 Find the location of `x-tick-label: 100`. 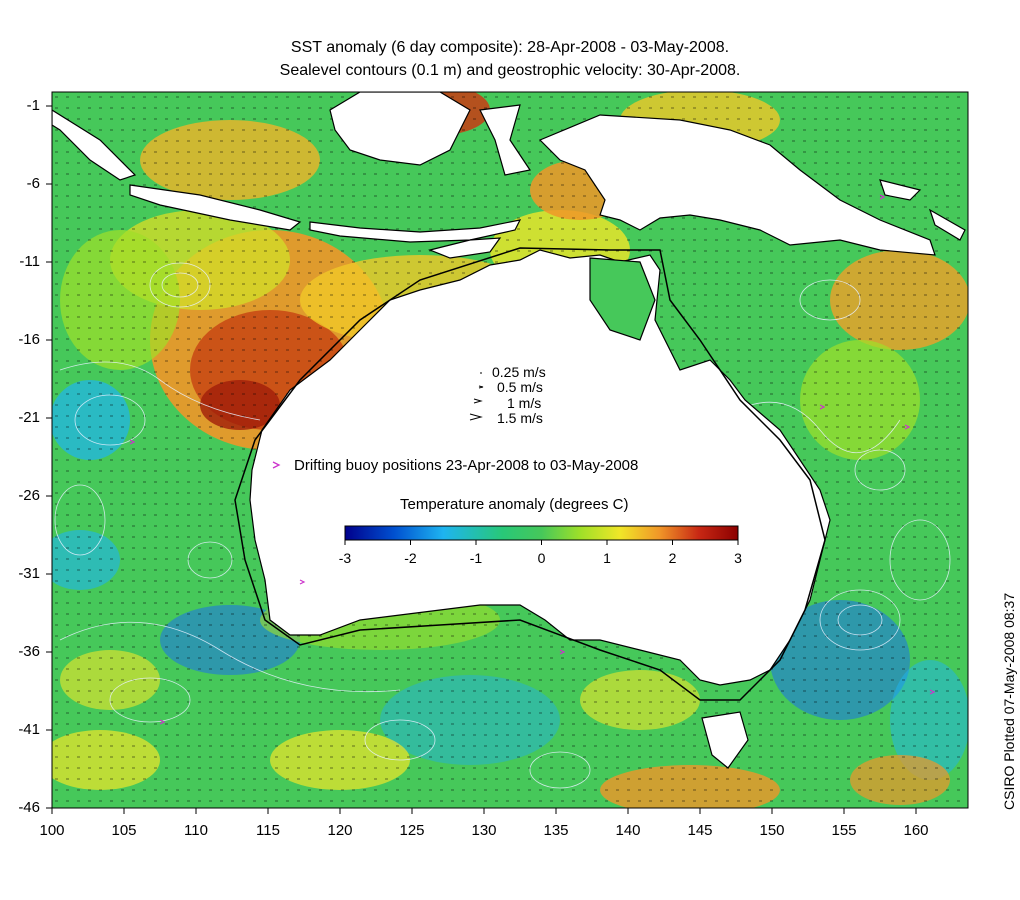

x-tick-label: 100 is located at coordinates (52, 830).